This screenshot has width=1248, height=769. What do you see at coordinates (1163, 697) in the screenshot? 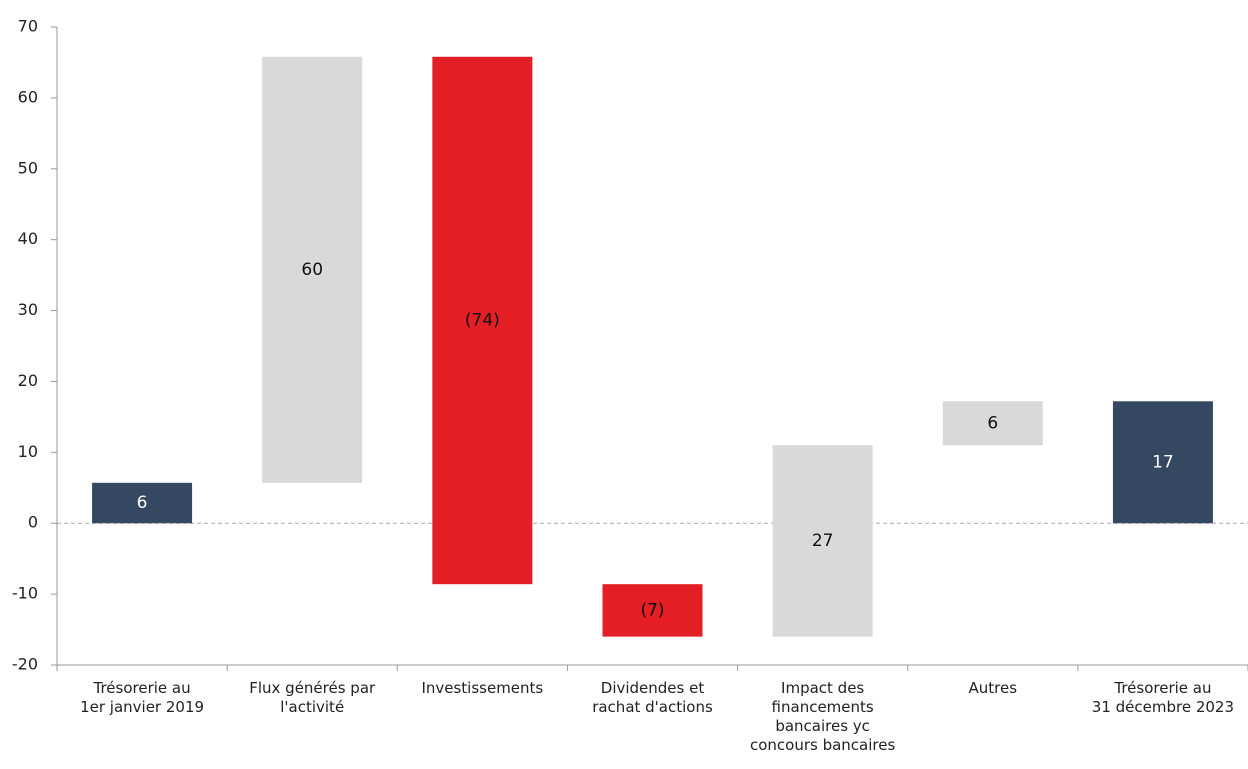
I see `x-tick-label: Trésorerie au 31 décembre 2023` at bounding box center [1163, 697].